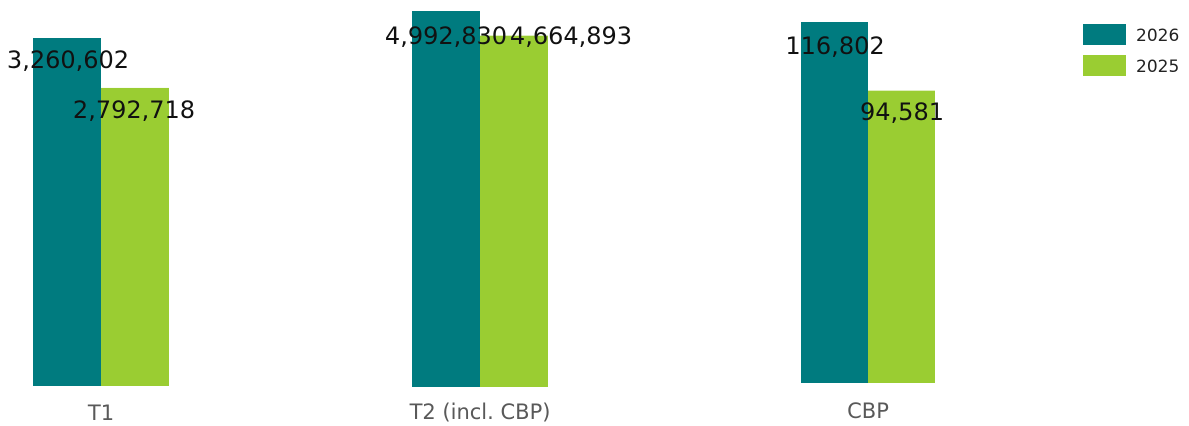 This screenshot has height=426, width=1189. Describe the element at coordinates (134, 110) in the screenshot. I see `data-label-t1-2025: 2,792,718` at that location.